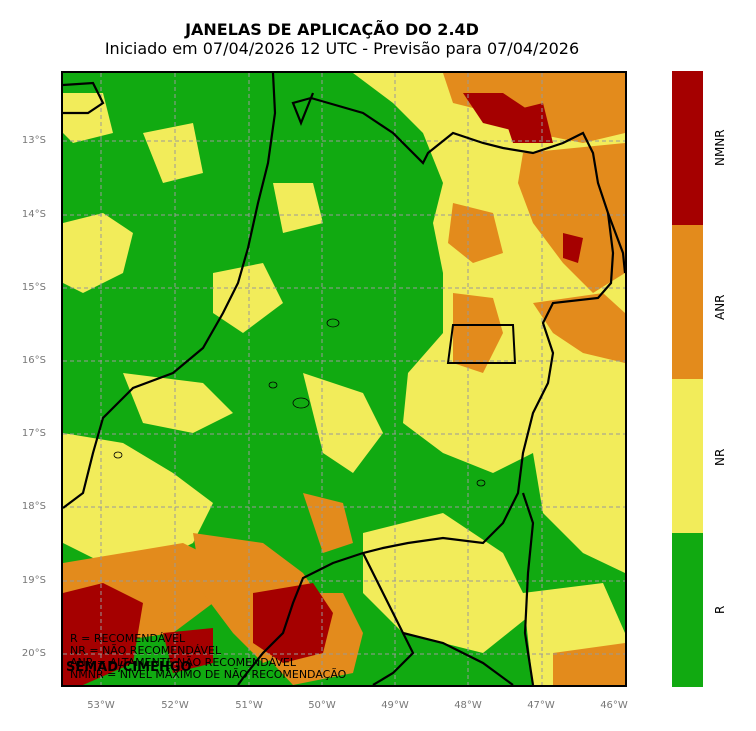 This screenshot has height=731, width=756. Describe the element at coordinates (33, 140) in the screenshot. I see `lat-label: 13°S` at that location.